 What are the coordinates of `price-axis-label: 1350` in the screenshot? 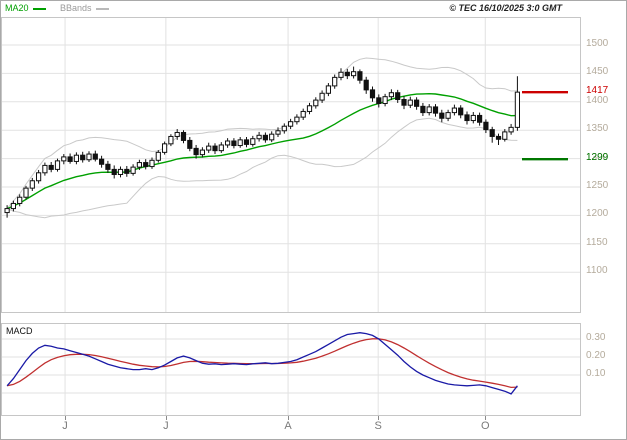 It's located at (597, 129).